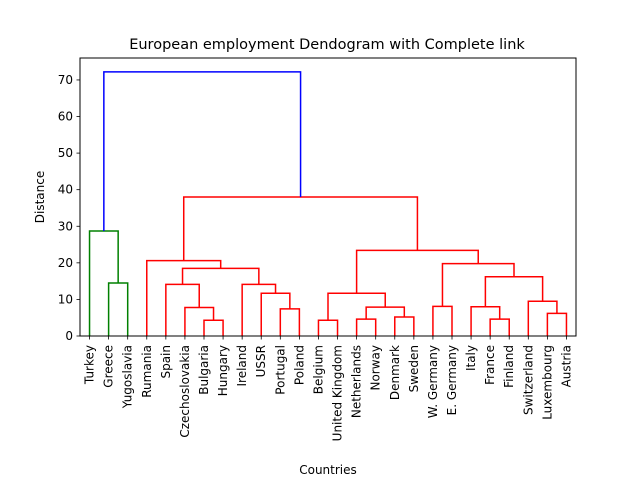  I want to click on link-m6, so click(290, 322).